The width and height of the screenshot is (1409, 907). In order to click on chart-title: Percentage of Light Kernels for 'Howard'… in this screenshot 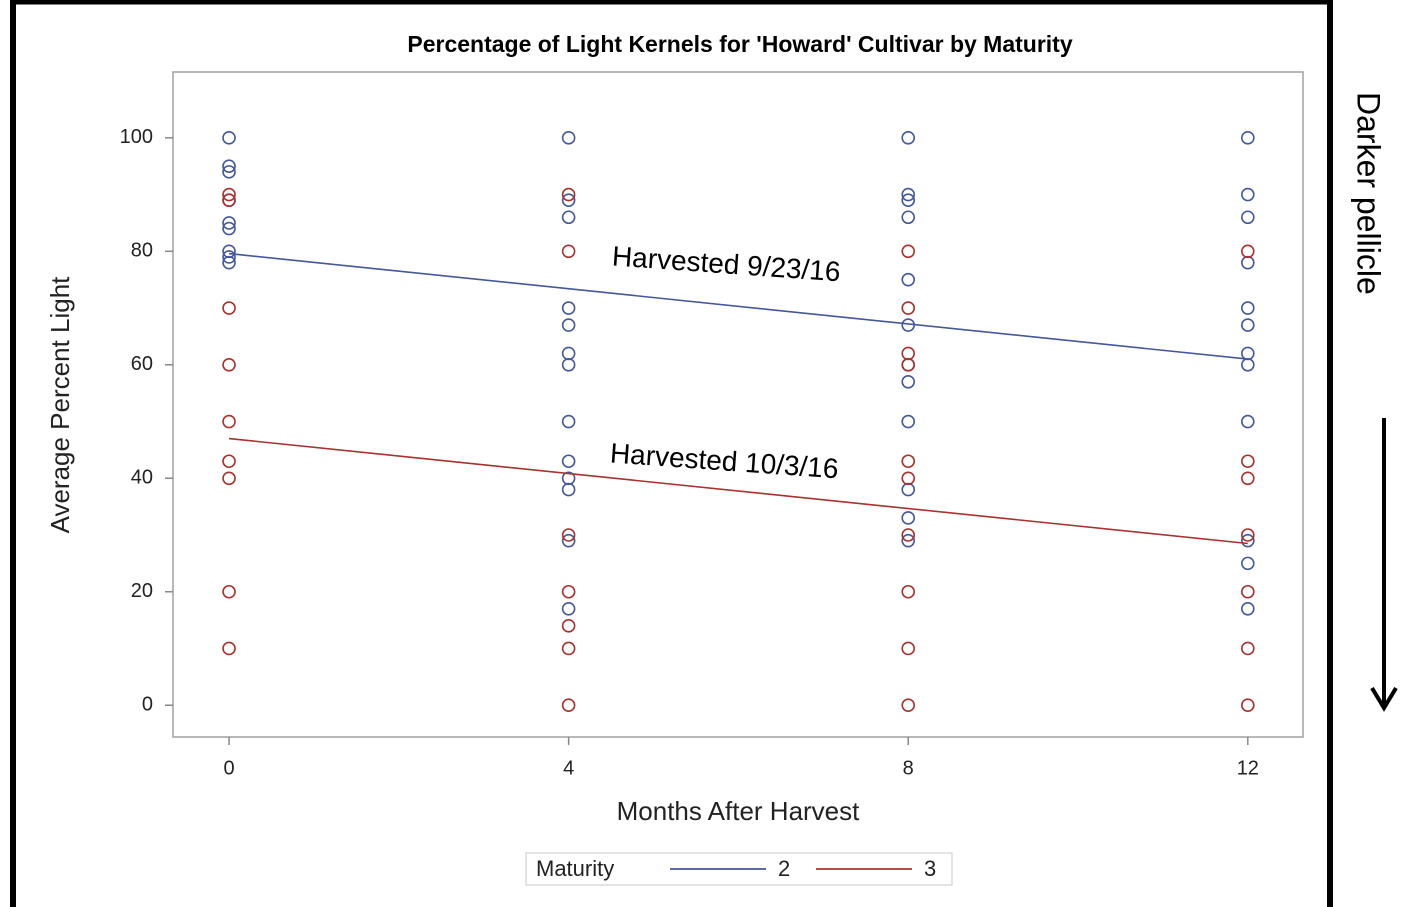, I will do `click(739, 44)`.